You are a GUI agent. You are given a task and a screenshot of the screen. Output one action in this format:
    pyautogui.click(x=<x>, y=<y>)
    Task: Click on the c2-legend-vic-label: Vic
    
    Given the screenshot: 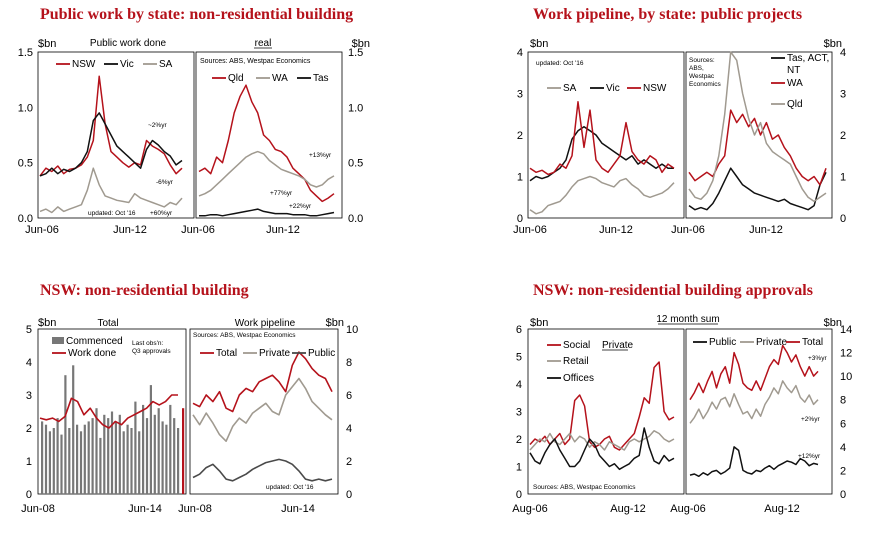 What is the action you would take?
    pyautogui.click(x=613, y=88)
    